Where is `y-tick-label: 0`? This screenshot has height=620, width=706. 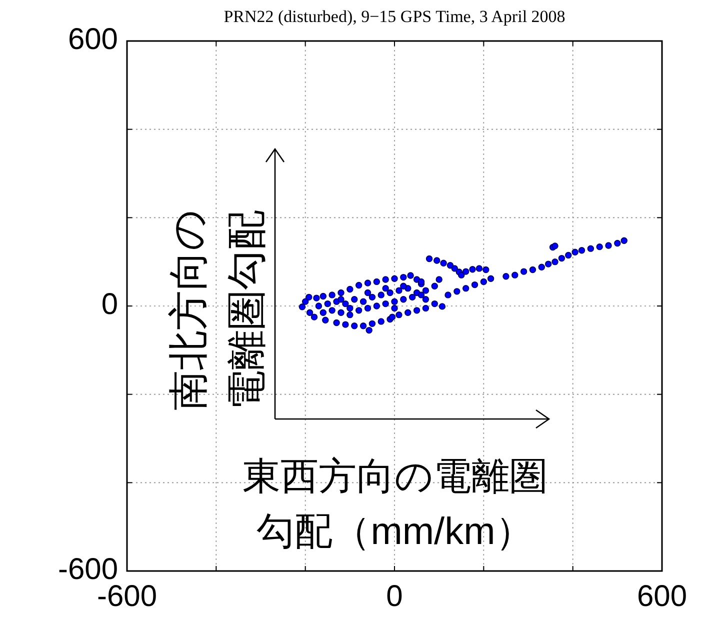
y-tick-label: 0 is located at coordinates (109, 304).